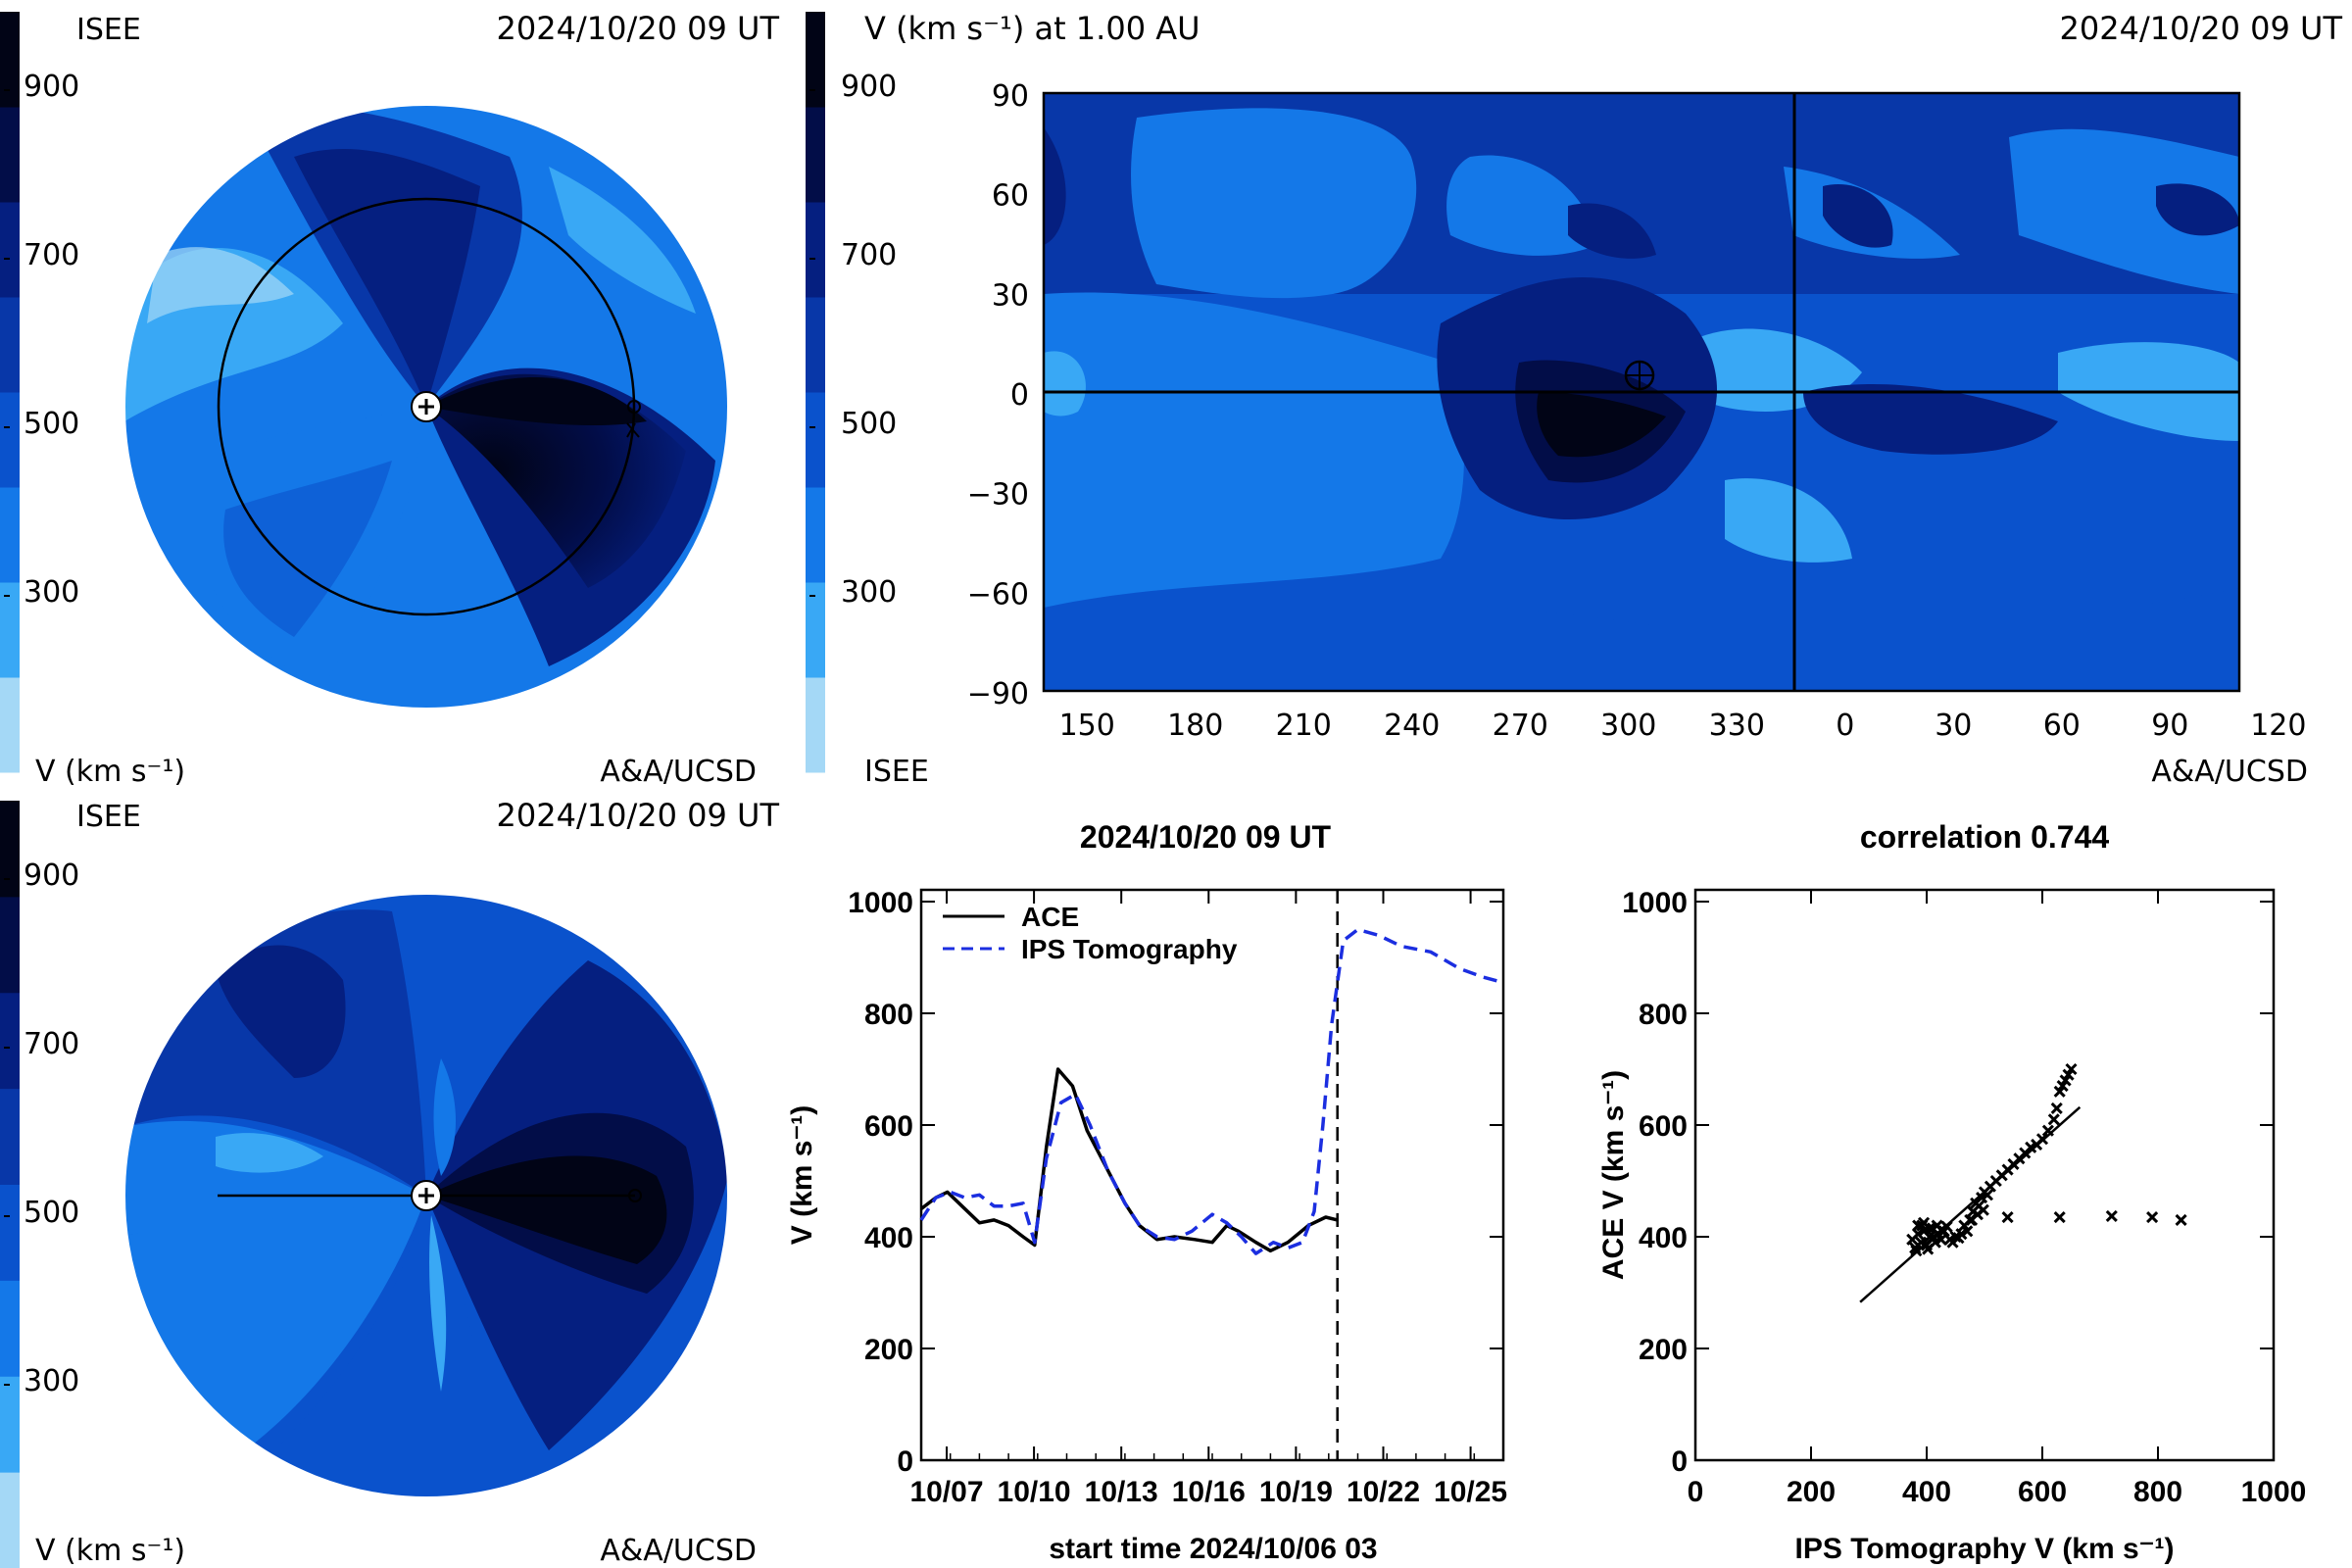  What do you see at coordinates (802, 1175) in the screenshot?
I see `line-chart-ylabel: V (km s⁻¹)` at bounding box center [802, 1175].